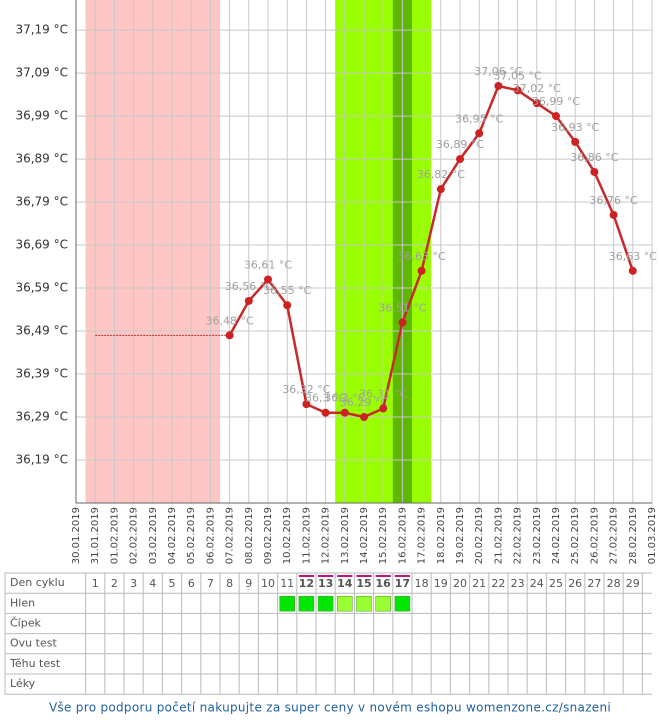  Describe the element at coordinates (325, 583) in the screenshot. I see `cycle-day: 13` at that location.